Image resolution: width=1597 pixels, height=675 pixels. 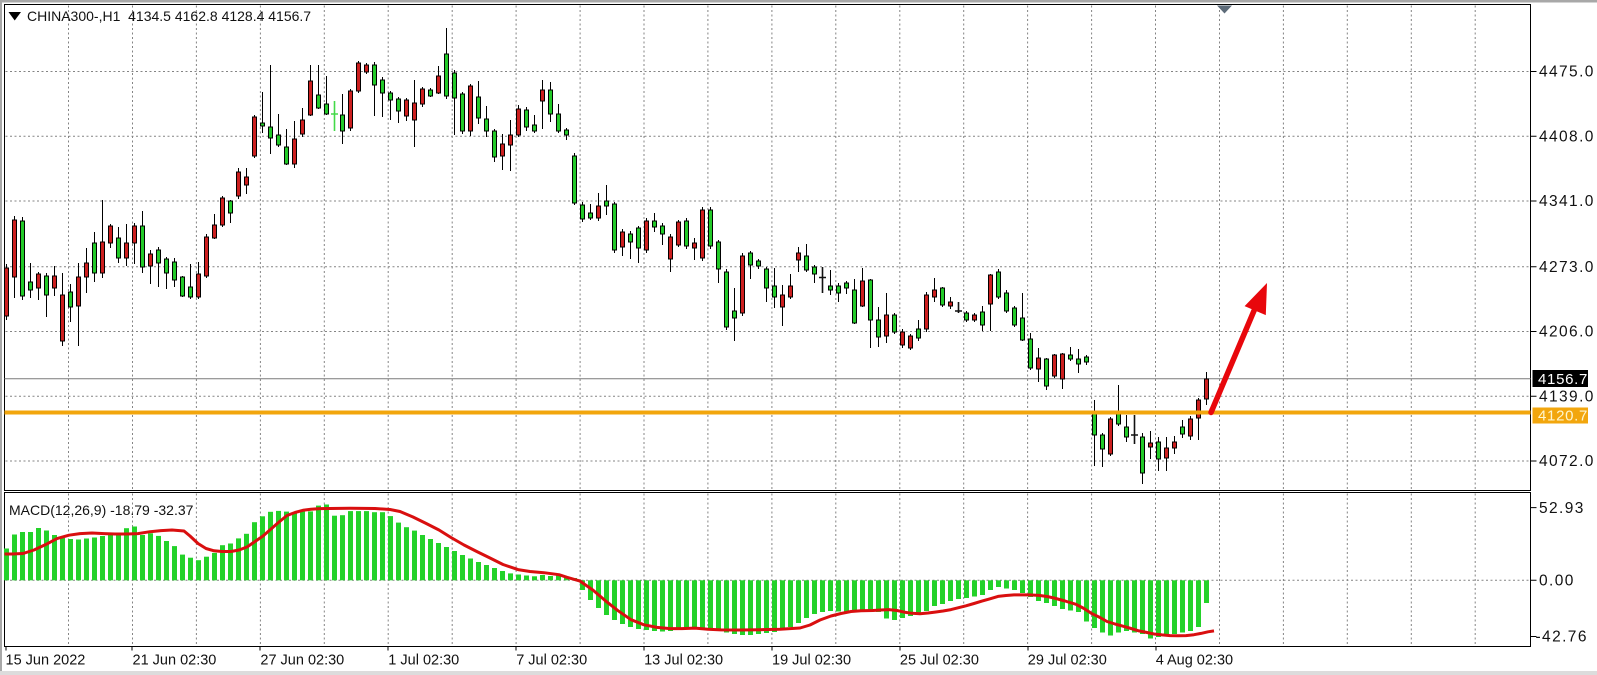 What do you see at coordinates (551, 660) in the screenshot?
I see `svg-text: 7 Jul 02:30` at bounding box center [551, 660].